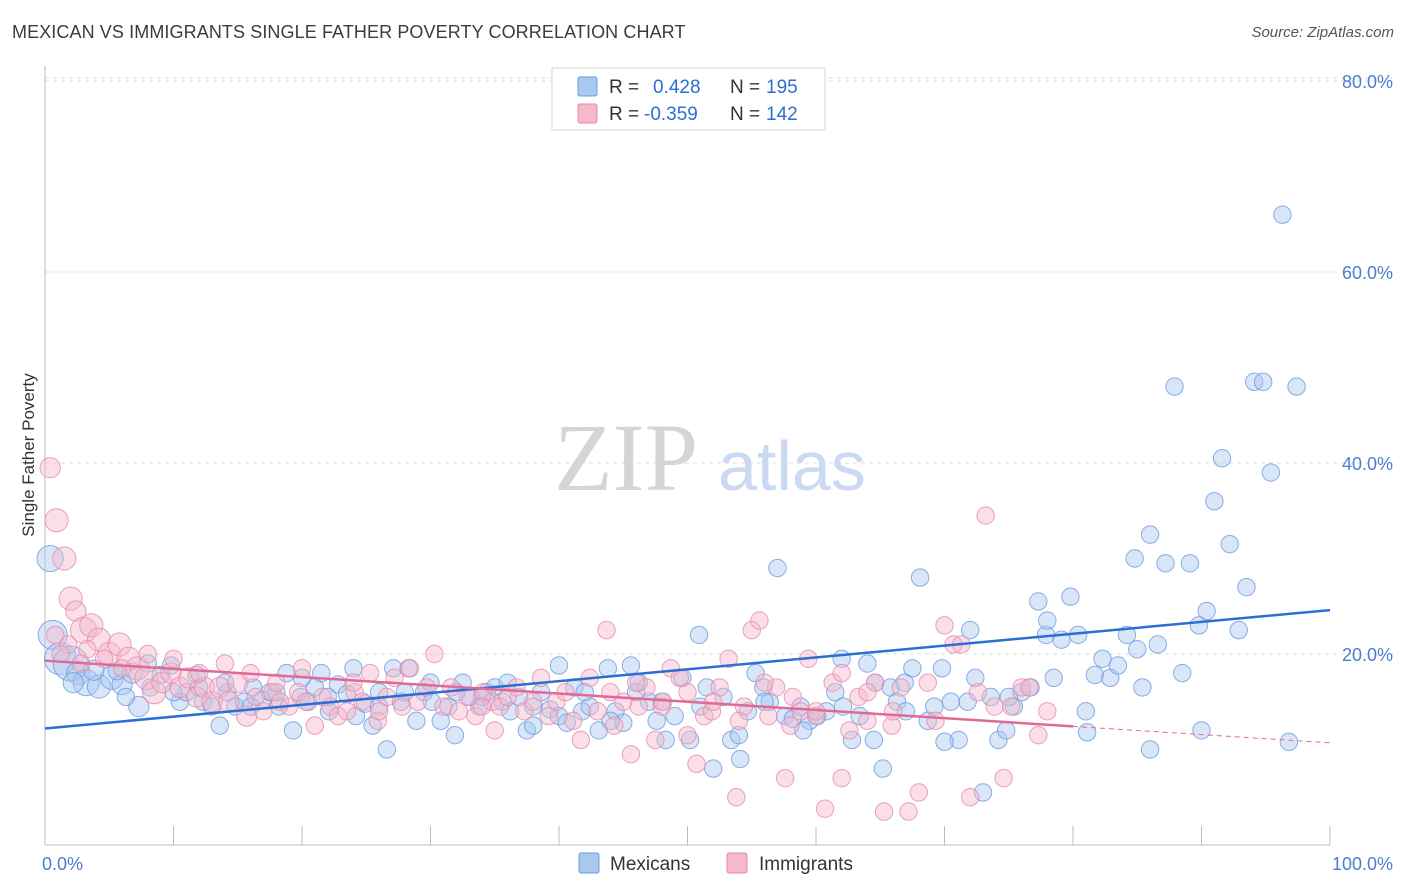 The height and width of the screenshot is (892, 1406). What do you see at coordinates (589, 863) in the screenshot?
I see `bottom-legend-swatch-mexicans` at bounding box center [589, 863].